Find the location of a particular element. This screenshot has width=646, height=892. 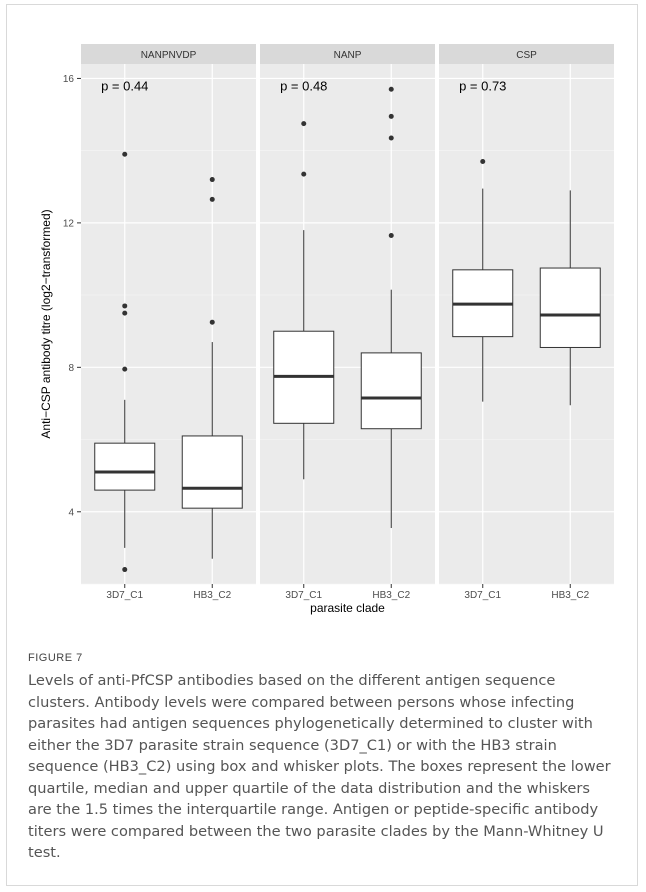

facet-strip-label: NANP is located at coordinates (348, 55).